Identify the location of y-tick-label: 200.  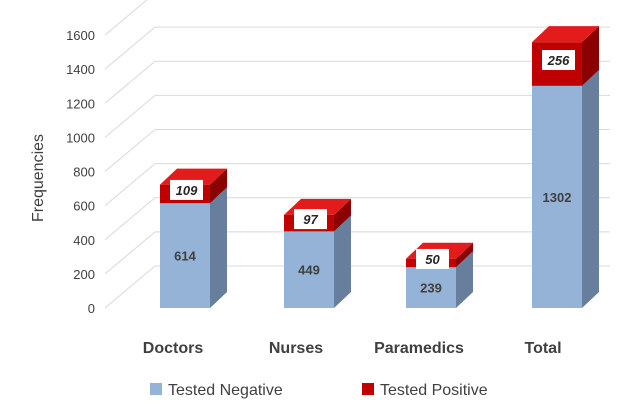
(84, 274).